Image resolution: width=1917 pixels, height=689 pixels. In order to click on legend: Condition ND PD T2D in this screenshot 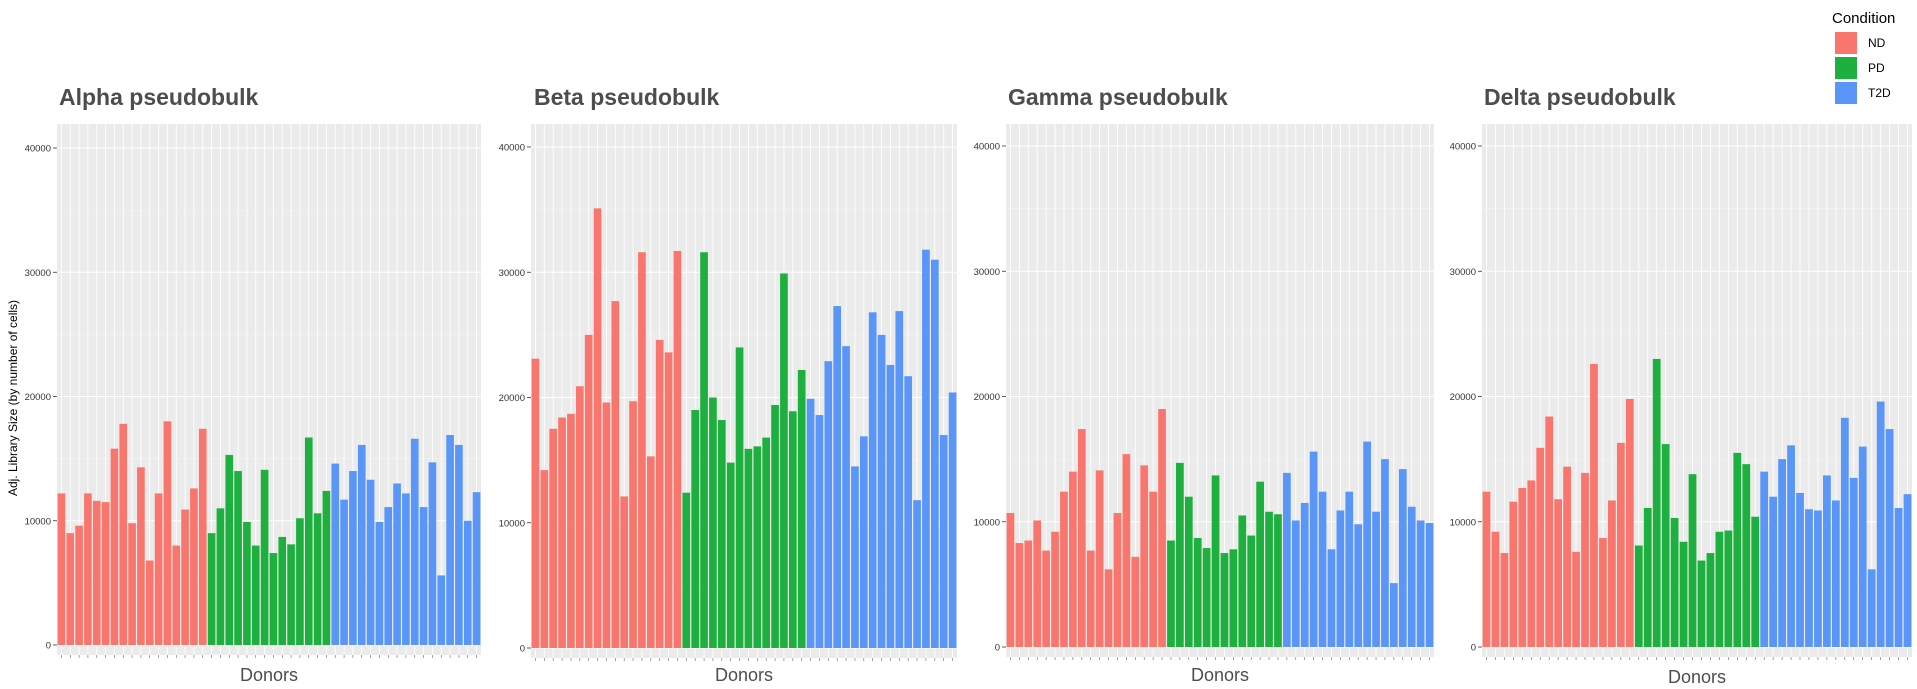, I will do `click(1863, 57)`.